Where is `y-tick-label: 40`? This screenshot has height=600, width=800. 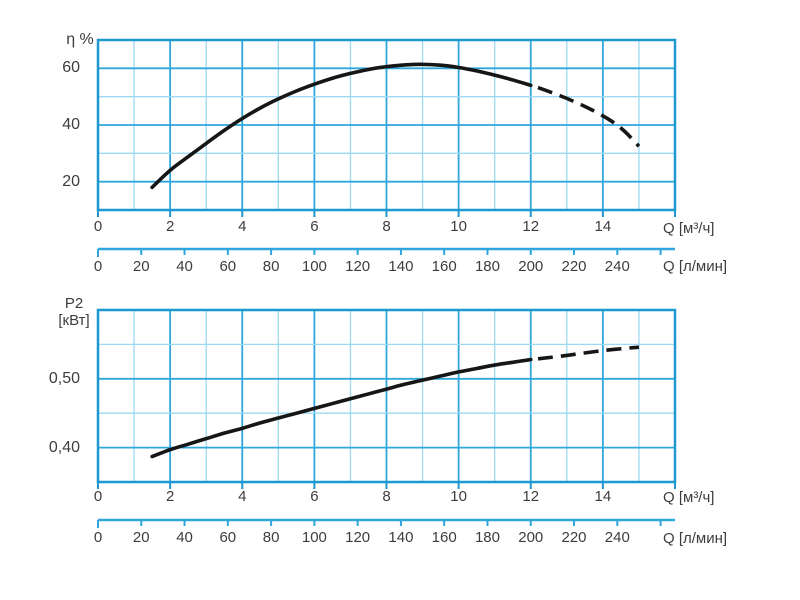
y-tick-label: 40 is located at coordinates (71, 124).